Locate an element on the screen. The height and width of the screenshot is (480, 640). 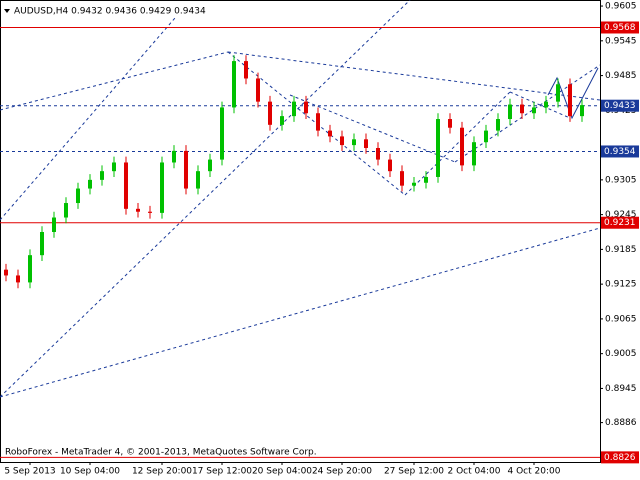
y-tick-label: 0.9125 is located at coordinates (621, 285).